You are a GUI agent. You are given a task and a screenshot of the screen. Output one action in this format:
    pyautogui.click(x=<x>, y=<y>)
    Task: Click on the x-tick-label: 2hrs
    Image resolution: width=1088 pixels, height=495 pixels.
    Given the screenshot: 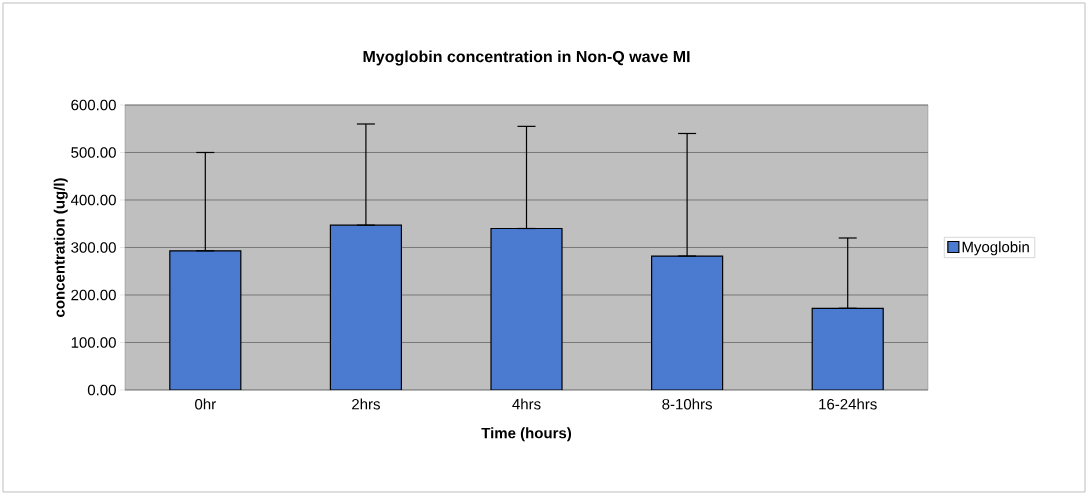 What is the action you would take?
    pyautogui.click(x=366, y=404)
    